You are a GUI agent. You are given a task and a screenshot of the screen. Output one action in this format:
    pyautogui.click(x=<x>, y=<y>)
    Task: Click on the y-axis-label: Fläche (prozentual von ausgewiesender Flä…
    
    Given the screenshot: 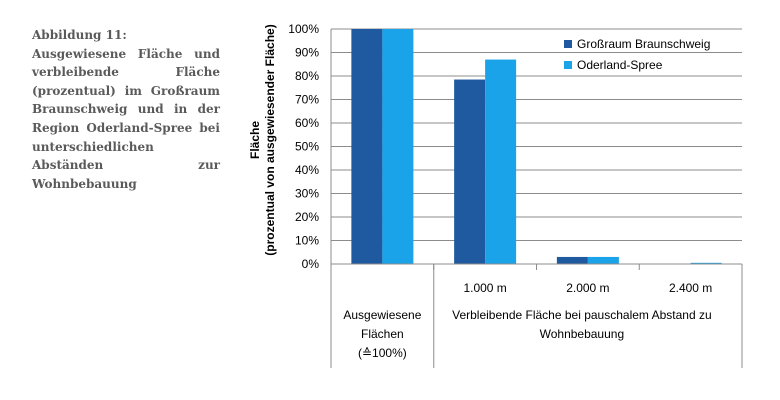 What is the action you would take?
    pyautogui.click(x=262, y=139)
    